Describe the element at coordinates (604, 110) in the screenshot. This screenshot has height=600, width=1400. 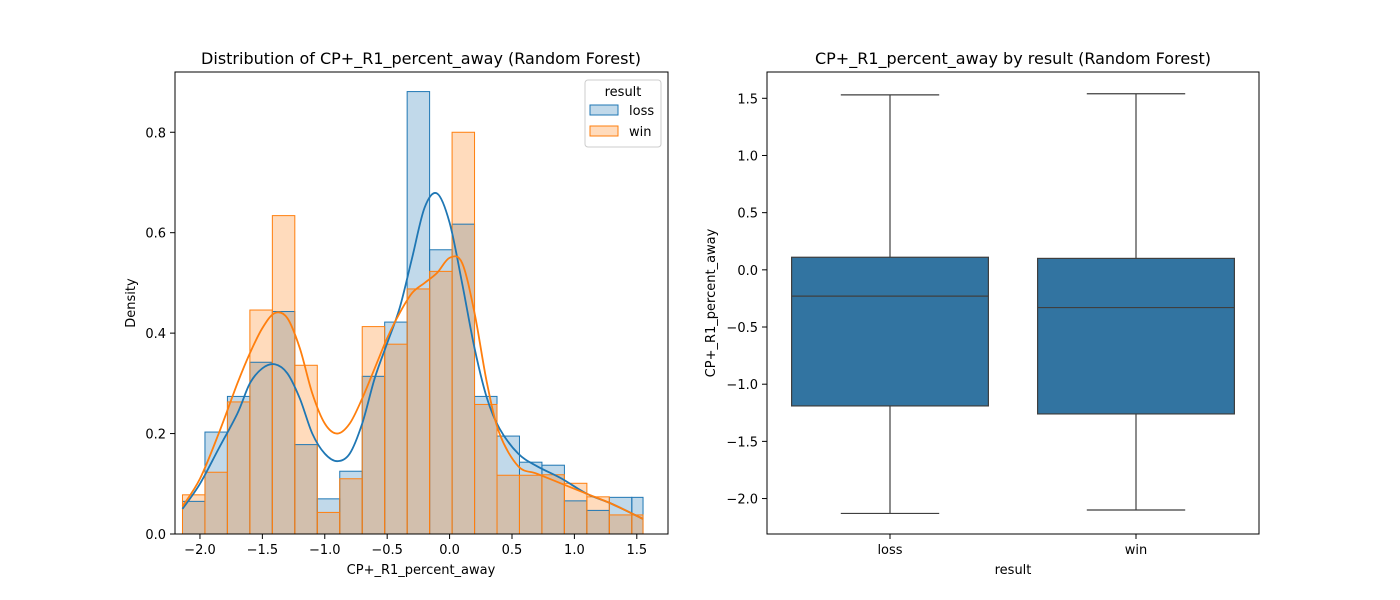
I see `legend-swatch-loss` at that location.